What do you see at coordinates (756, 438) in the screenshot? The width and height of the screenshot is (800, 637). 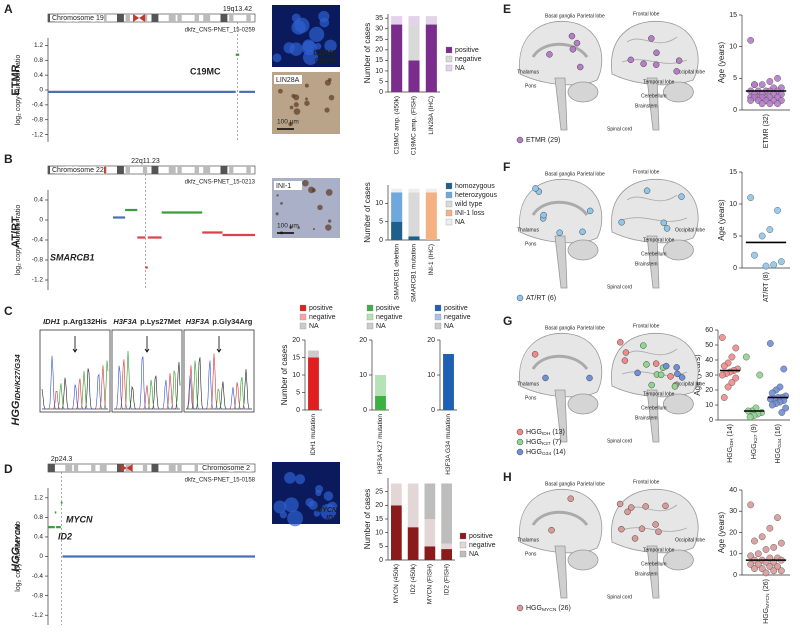 I see `x-tick-label-sub: K27` at bounding box center [756, 438].